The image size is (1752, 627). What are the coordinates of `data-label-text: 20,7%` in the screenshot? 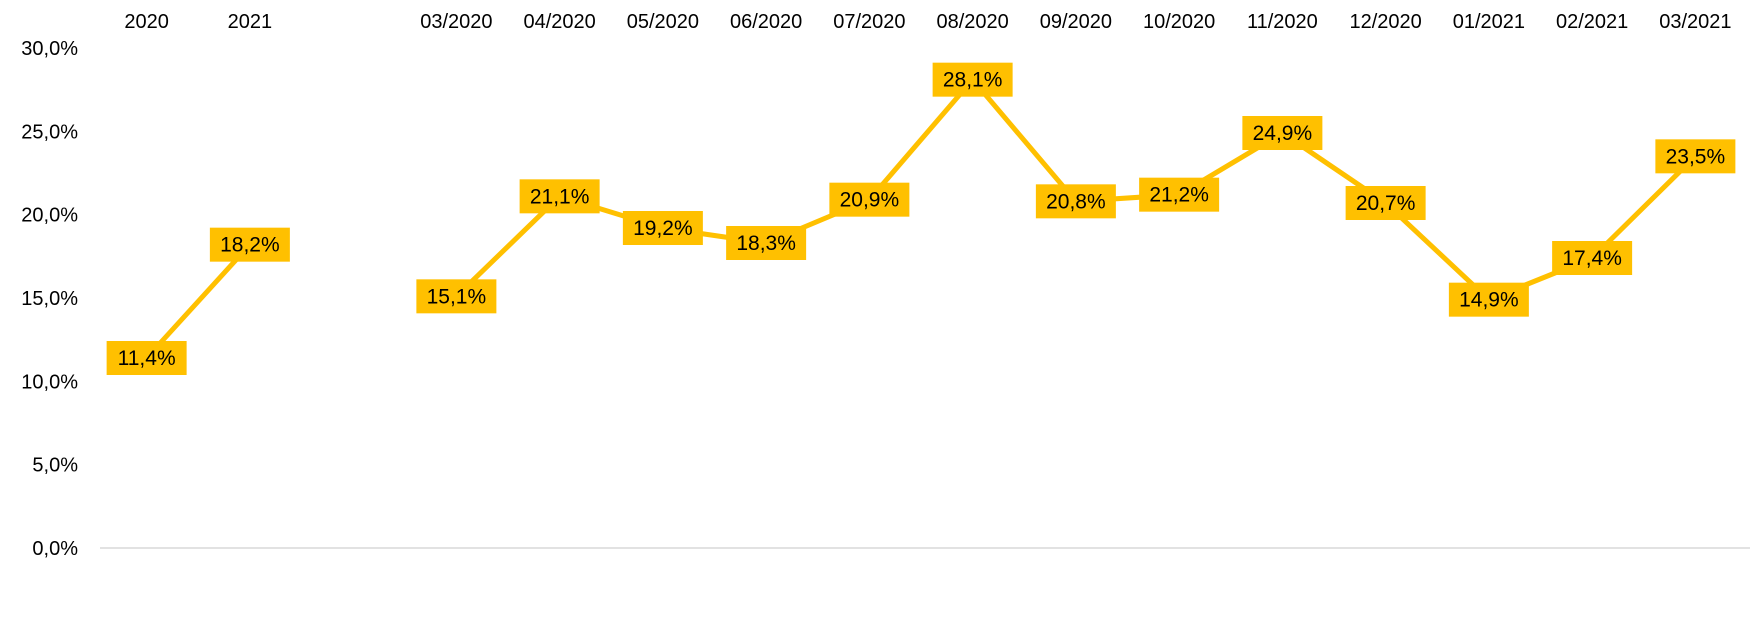 It's located at (1386, 203).